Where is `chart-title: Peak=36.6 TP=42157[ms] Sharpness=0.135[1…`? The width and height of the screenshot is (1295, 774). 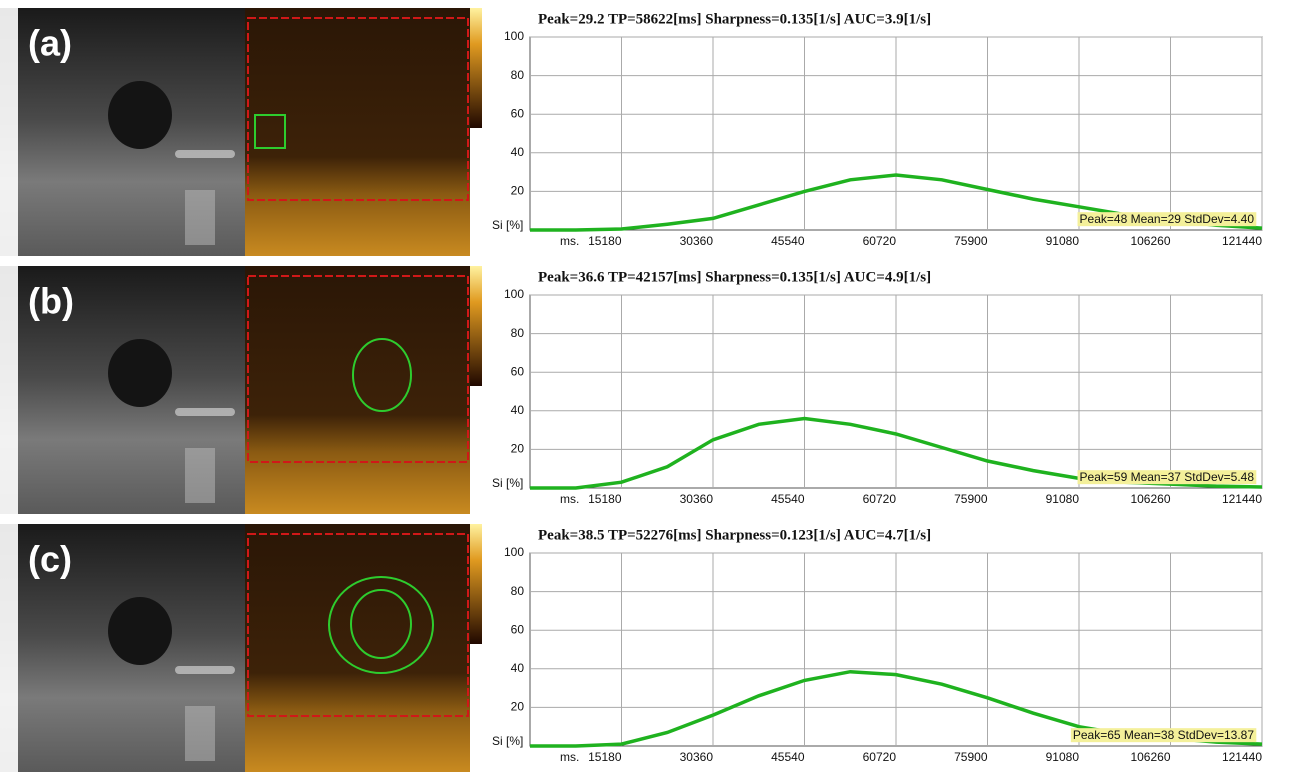 chart-title: Peak=36.6 TP=42157[ms] Sharpness=0.135[1… is located at coordinates (734, 277).